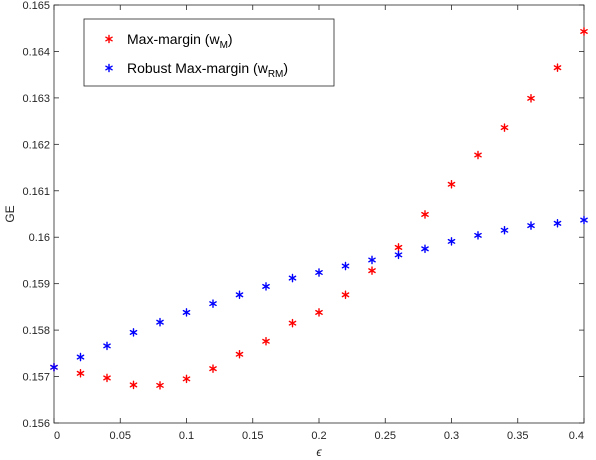  Describe the element at coordinates (451, 436) in the screenshot. I see `x-tick-label: 0.3` at that location.